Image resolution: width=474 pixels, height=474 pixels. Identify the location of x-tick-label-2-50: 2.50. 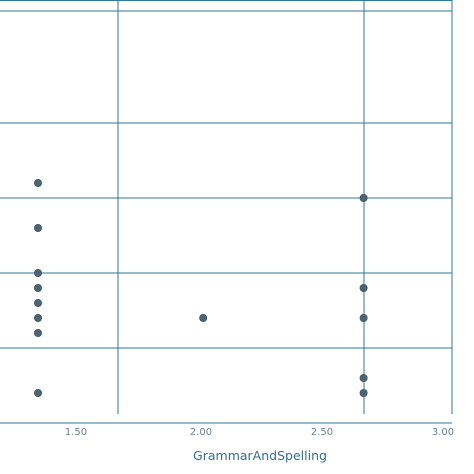
(322, 432).